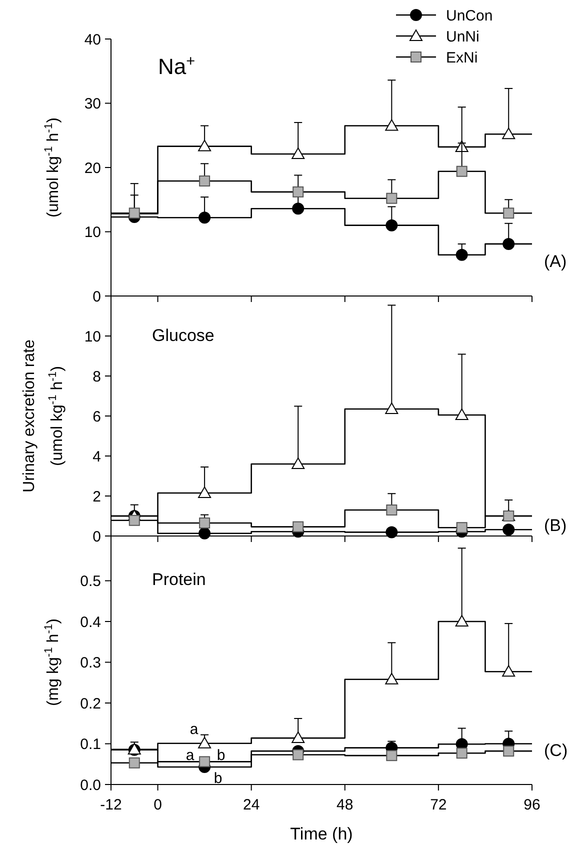 This screenshot has height=856, width=583. I want to click on text: (C), so click(556, 750).